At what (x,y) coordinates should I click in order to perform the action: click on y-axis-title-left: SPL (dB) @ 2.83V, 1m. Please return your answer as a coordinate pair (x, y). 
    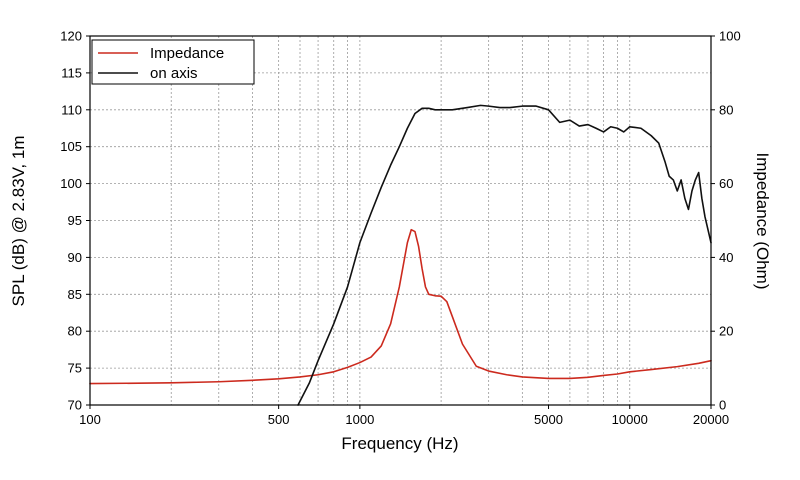
    Looking at the image, I should click on (18, 221).